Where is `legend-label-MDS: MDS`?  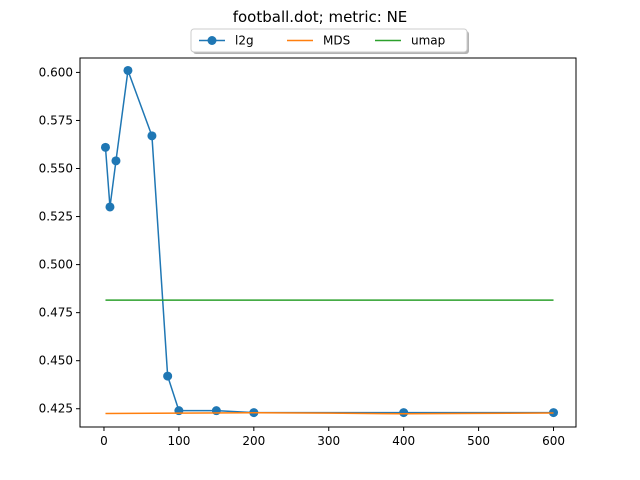
legend-label-MDS: MDS is located at coordinates (336, 41).